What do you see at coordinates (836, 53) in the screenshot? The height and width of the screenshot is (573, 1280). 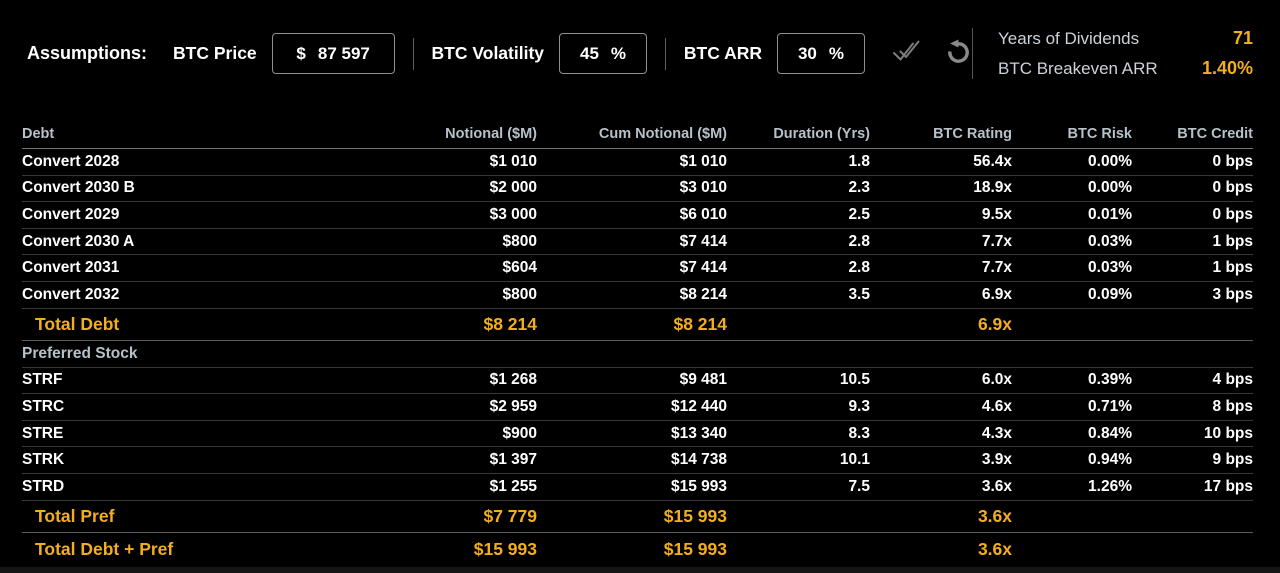 I see `percent-suffix: %` at bounding box center [836, 53].